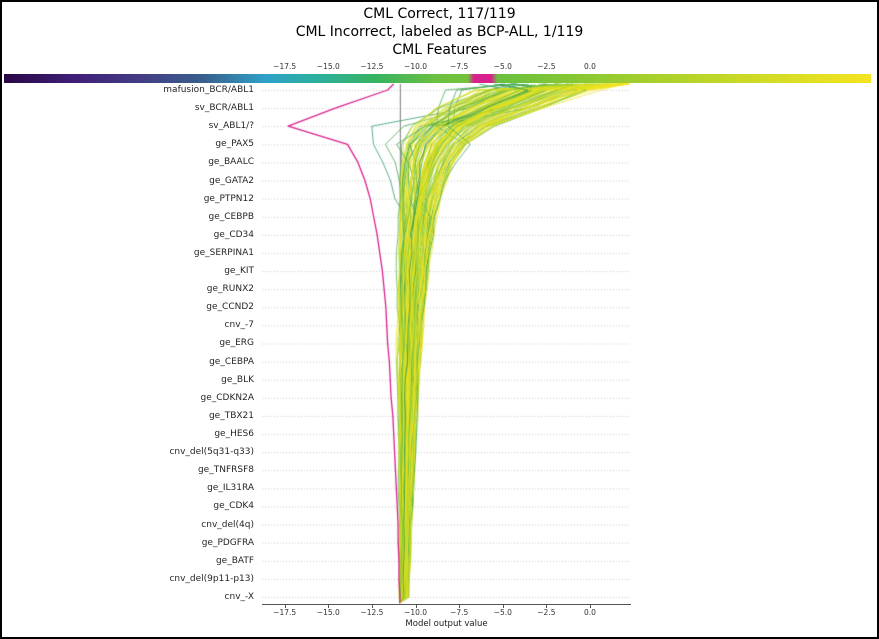 This screenshot has height=639, width=879. What do you see at coordinates (233, 506) in the screenshot?
I see `feature-label: ge_CDK4` at bounding box center [233, 506].